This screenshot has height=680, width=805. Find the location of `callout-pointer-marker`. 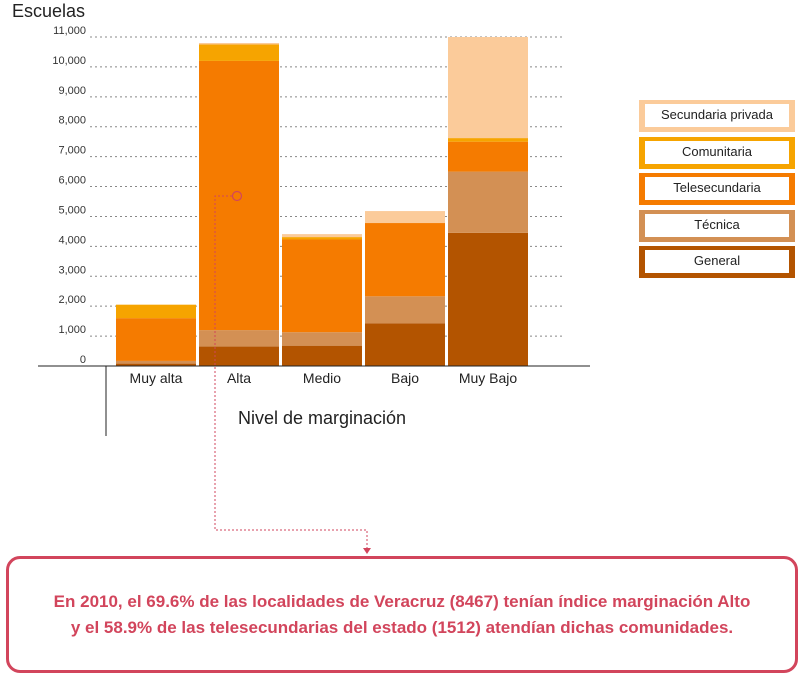

callout-pointer-marker is located at coordinates (237, 196).